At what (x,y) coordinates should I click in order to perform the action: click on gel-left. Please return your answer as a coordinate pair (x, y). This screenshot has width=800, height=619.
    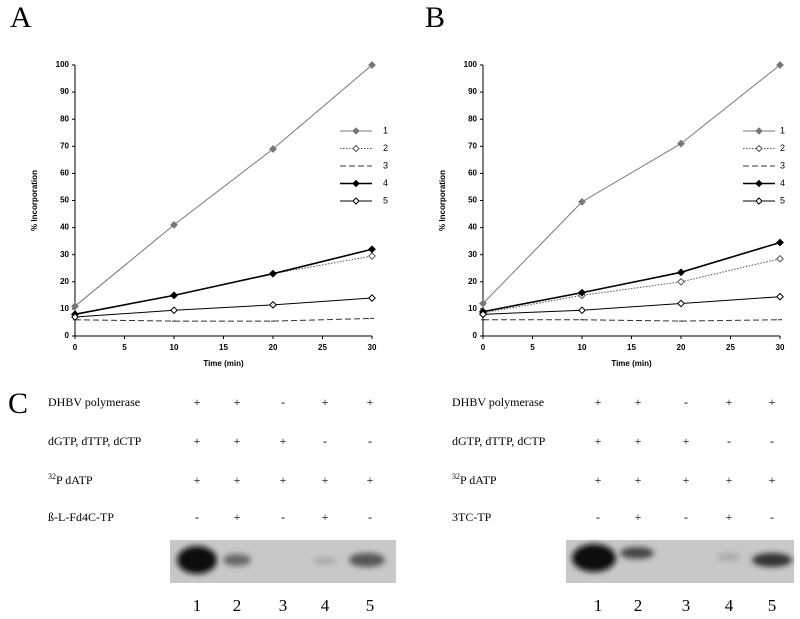
    Looking at the image, I should click on (283, 561).